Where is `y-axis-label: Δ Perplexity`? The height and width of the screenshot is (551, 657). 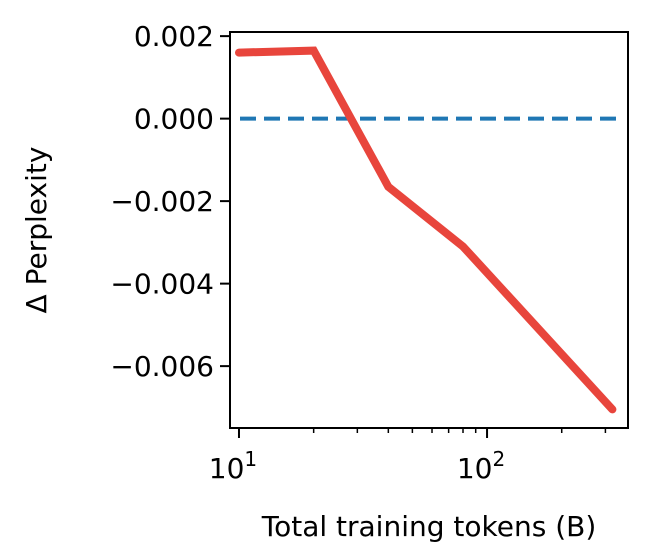
y-axis-label: Δ Perplexity is located at coordinates (36, 230).